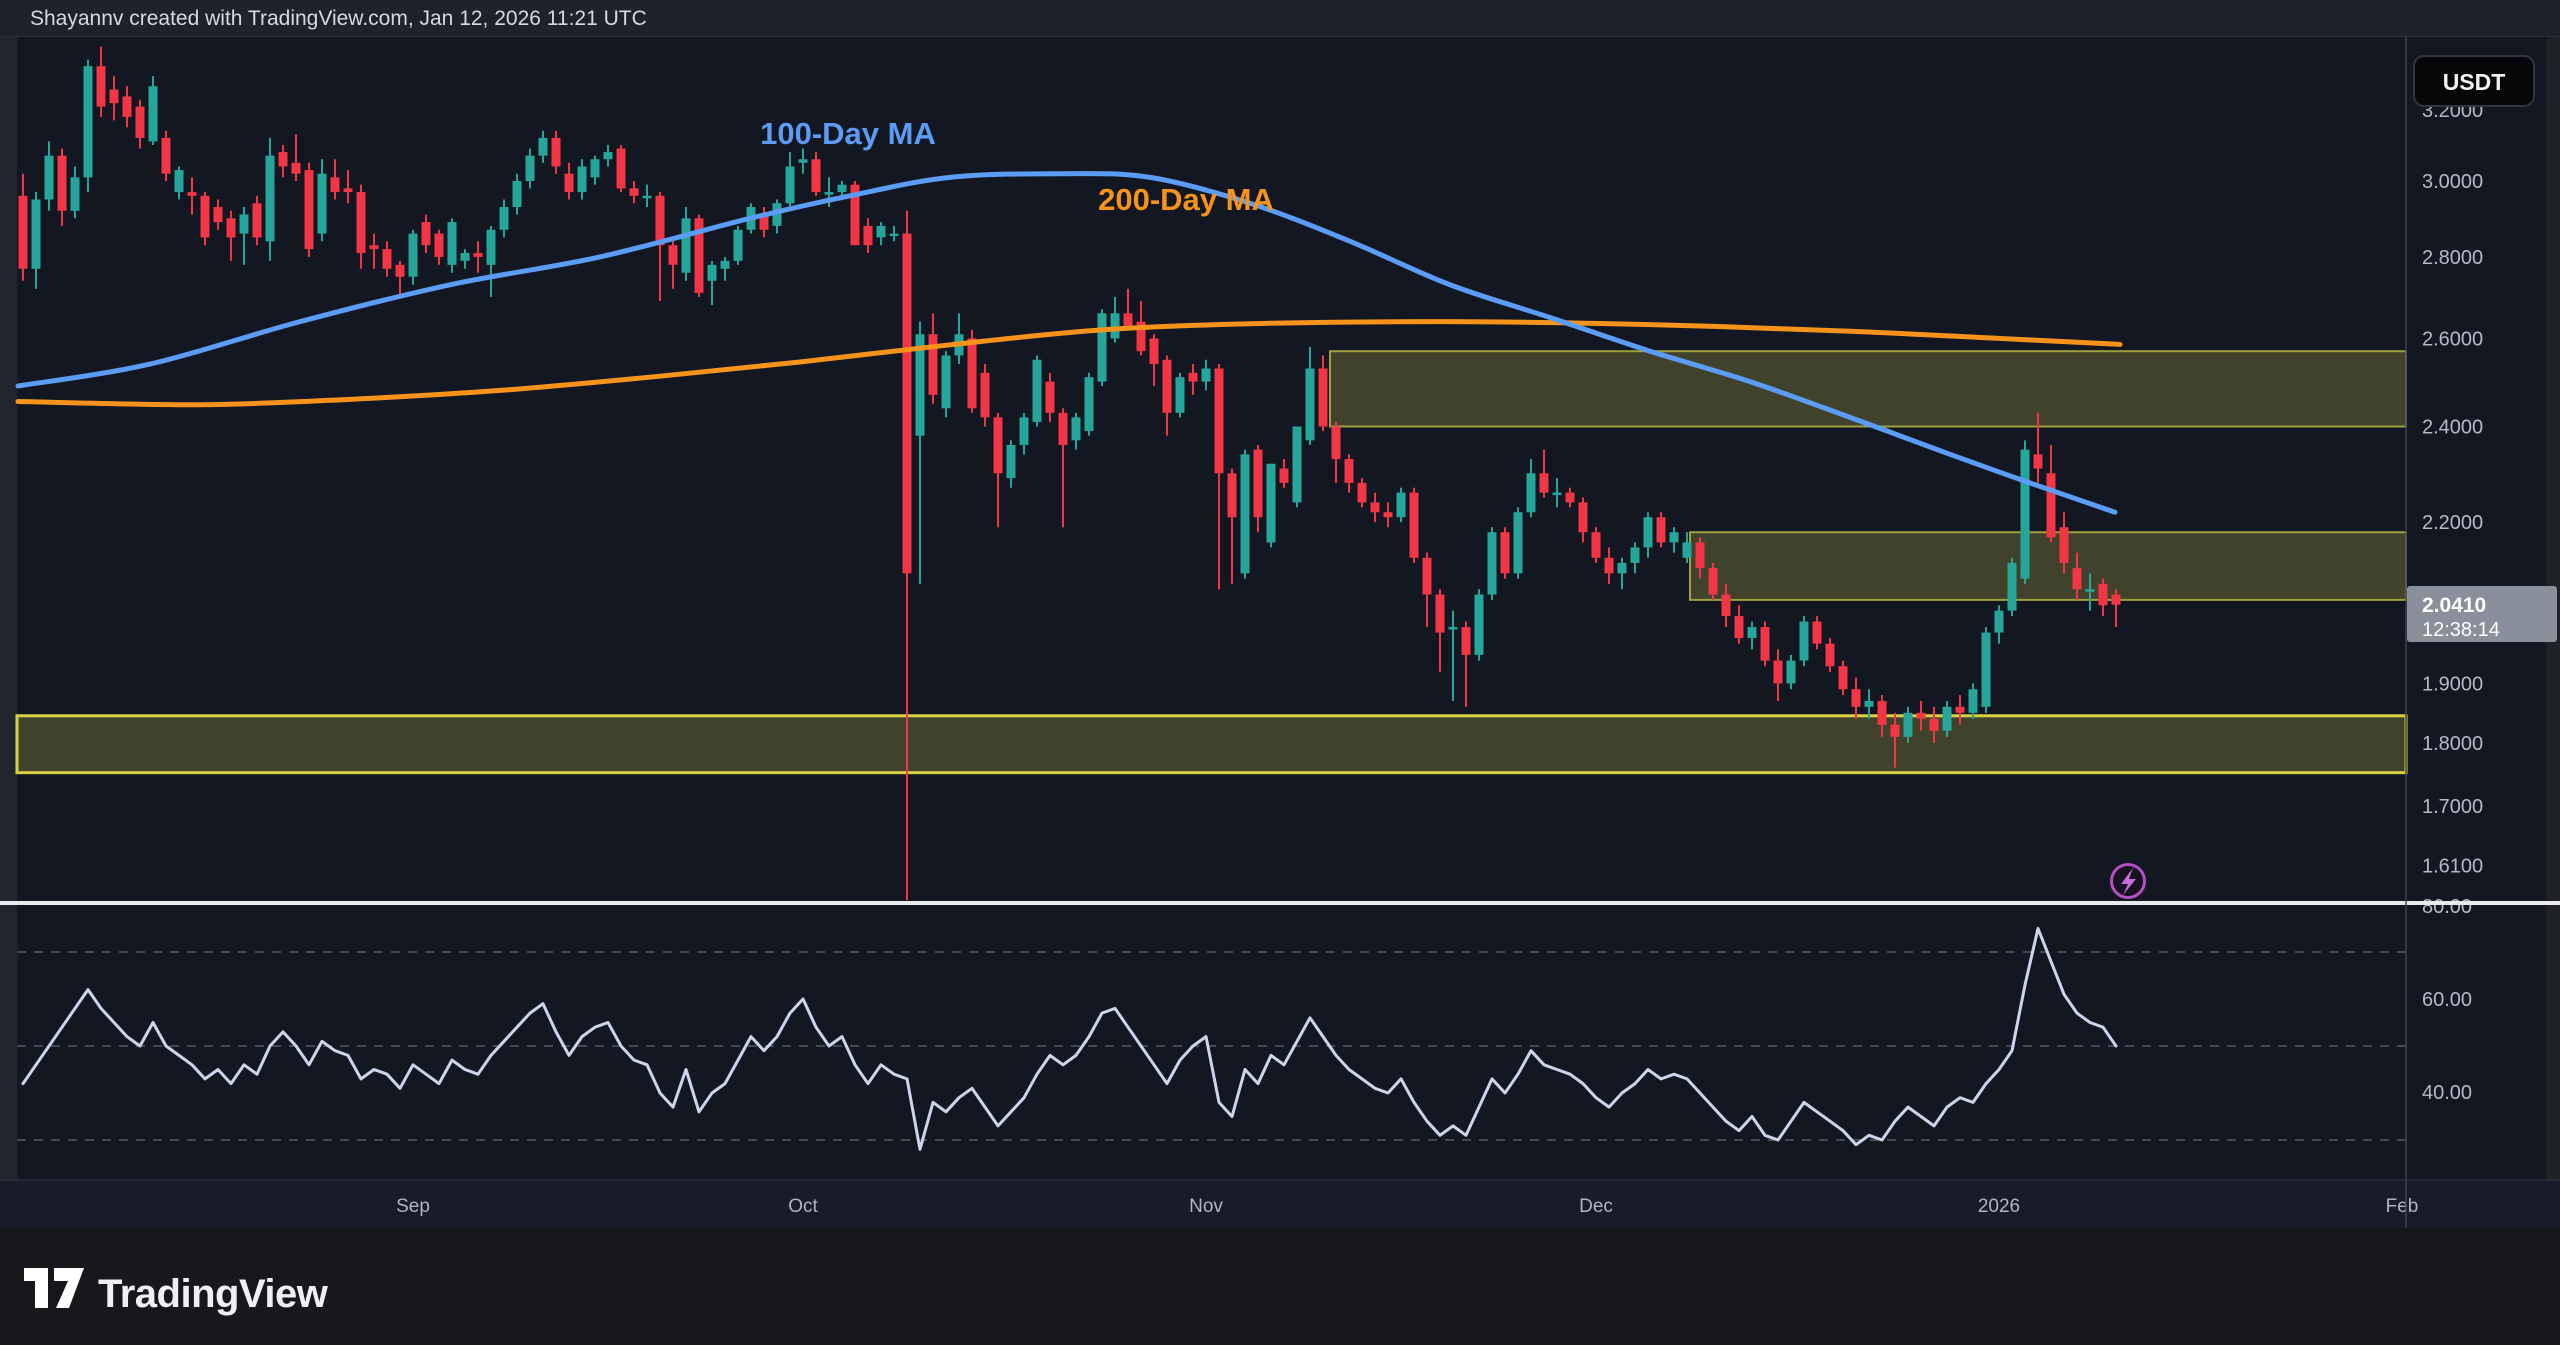 This screenshot has height=1345, width=2560. I want to click on lightning-icon, so click(2128, 881).